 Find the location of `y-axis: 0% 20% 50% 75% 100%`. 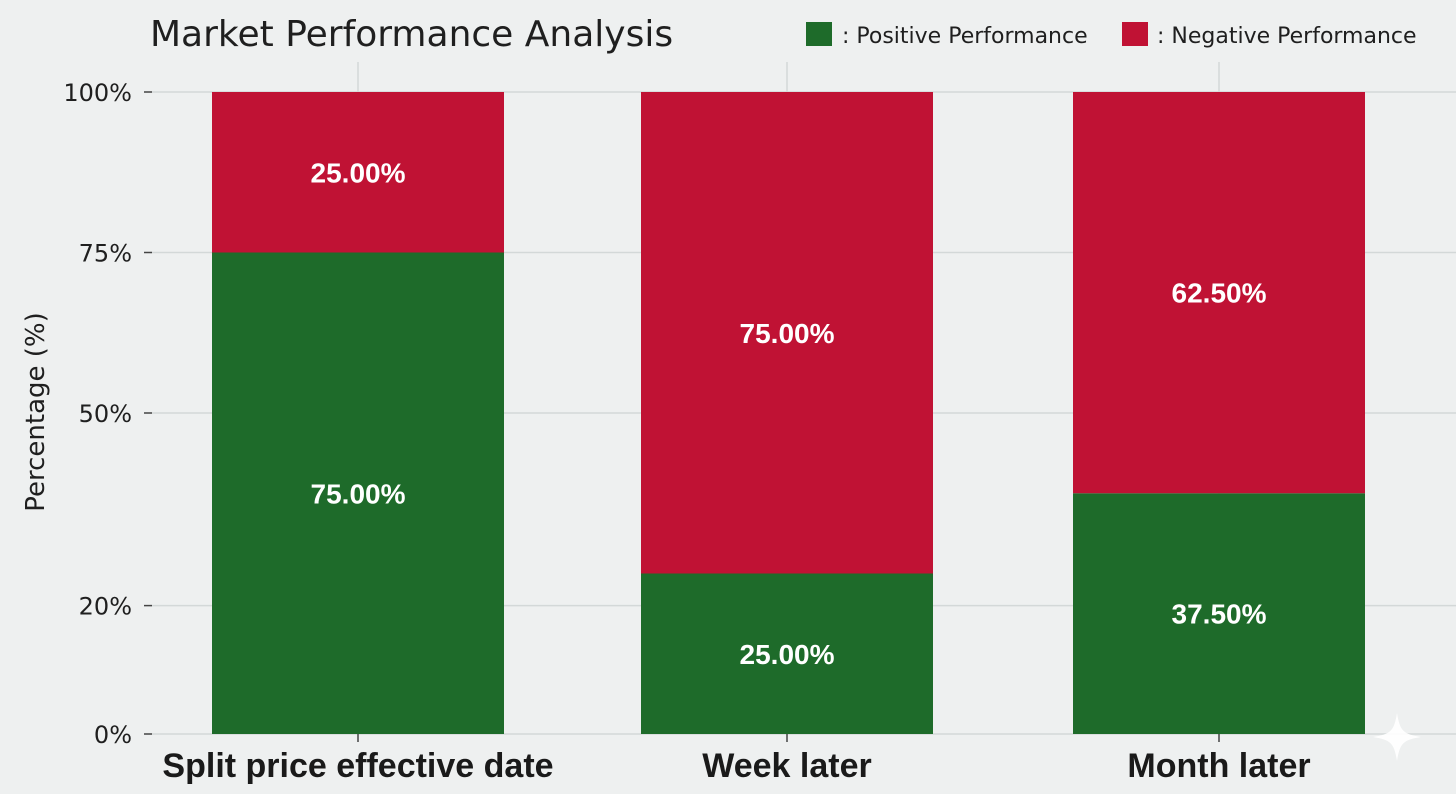

y-axis: 0% 20% 50% 75% 100% is located at coordinates (107, 414).